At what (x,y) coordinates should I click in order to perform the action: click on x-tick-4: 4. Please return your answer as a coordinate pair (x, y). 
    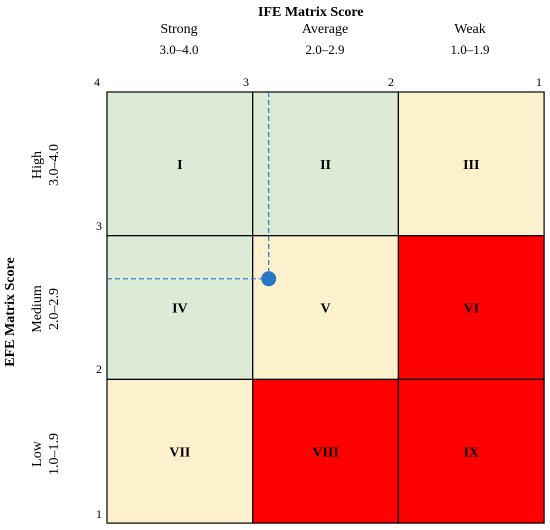
    Looking at the image, I should click on (97, 82).